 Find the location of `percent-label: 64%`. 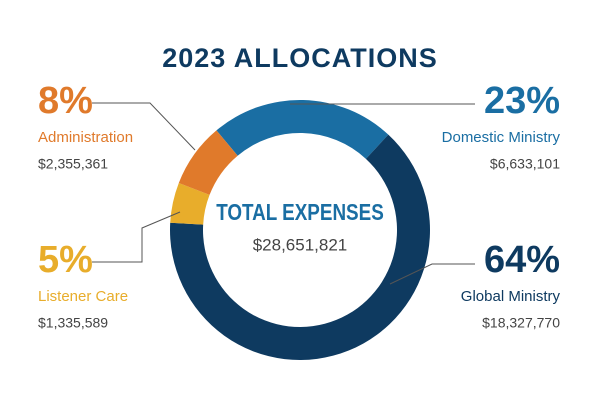

percent-label: 64% is located at coordinates (522, 260).